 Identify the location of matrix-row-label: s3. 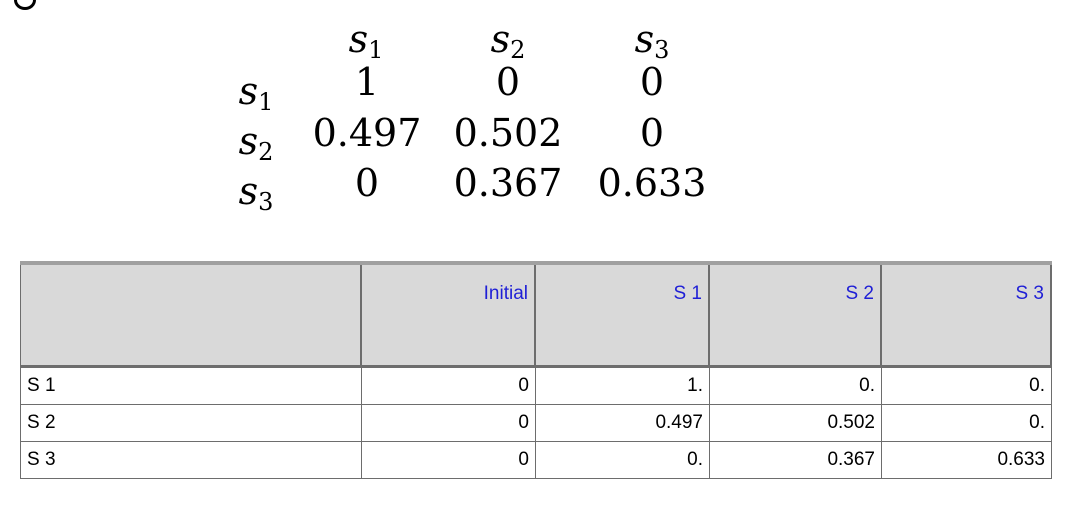
(256, 192).